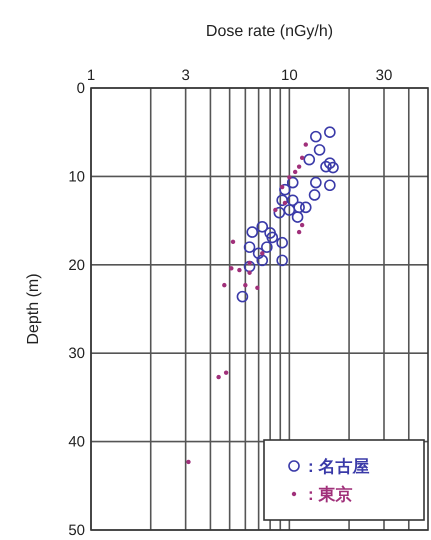 This screenshot has width=431, height=540. Describe the element at coordinates (330, 494) in the screenshot. I see `legend-label: : 東京` at that location.